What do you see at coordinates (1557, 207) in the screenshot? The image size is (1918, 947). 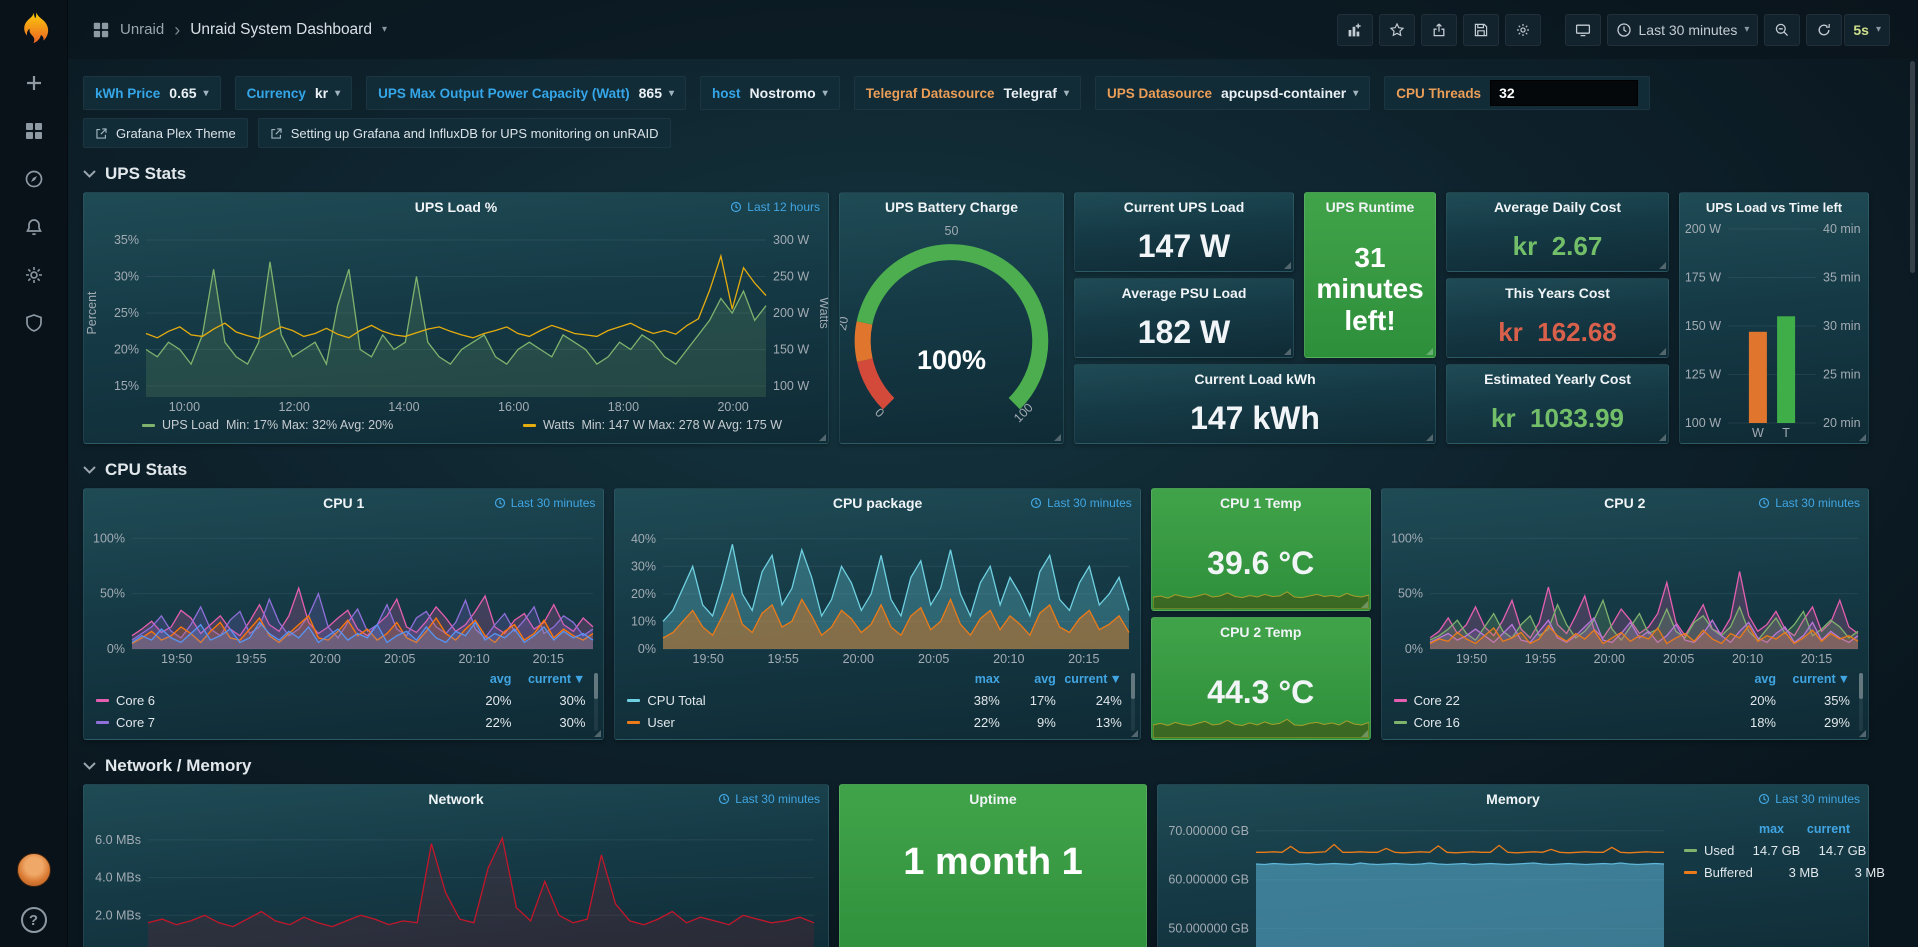 I see `panel-title: Average Daily Cost` at bounding box center [1557, 207].